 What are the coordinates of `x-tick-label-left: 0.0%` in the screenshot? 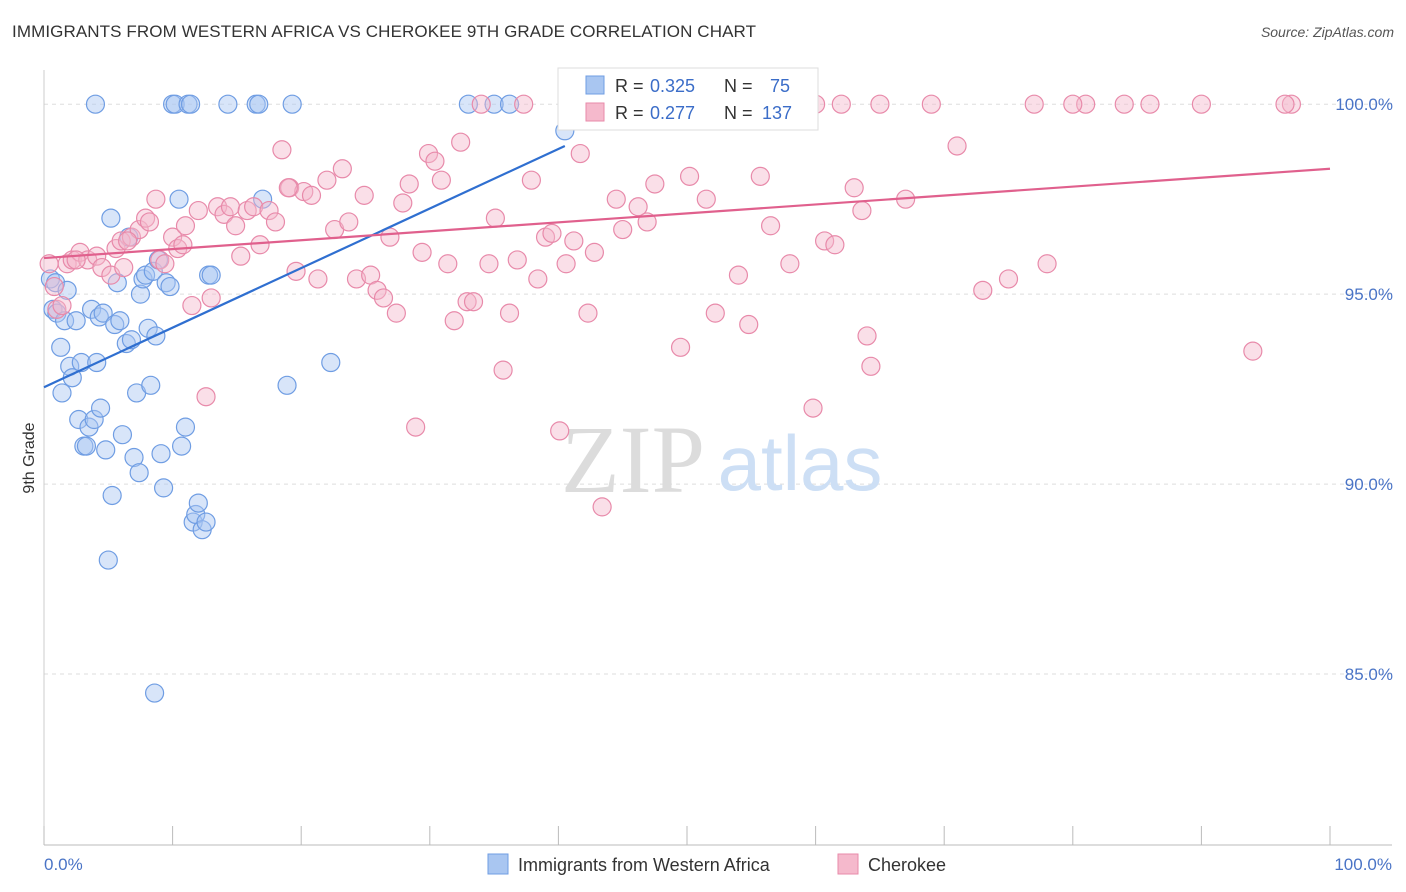 It's located at (63, 864).